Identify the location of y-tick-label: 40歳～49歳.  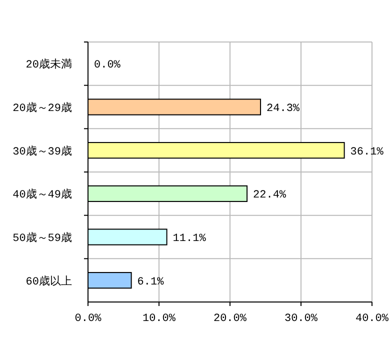
(42, 195).